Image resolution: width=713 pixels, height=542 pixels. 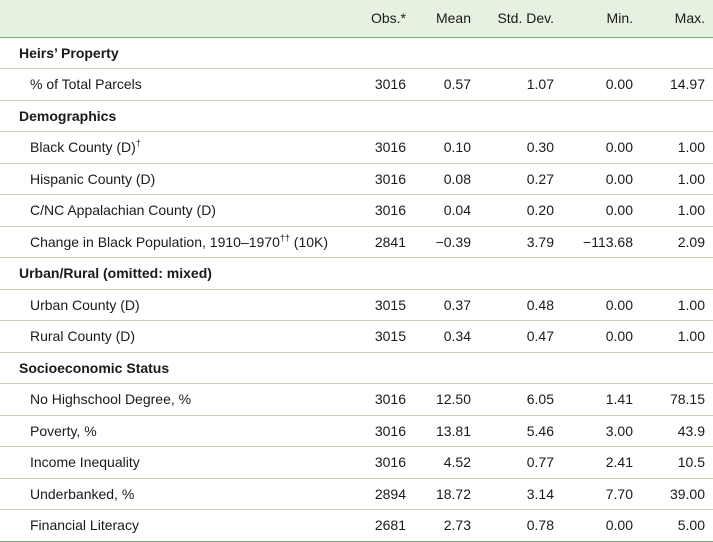 What do you see at coordinates (520, 494) in the screenshot?
I see `std-dev-cell: 3.14` at bounding box center [520, 494].